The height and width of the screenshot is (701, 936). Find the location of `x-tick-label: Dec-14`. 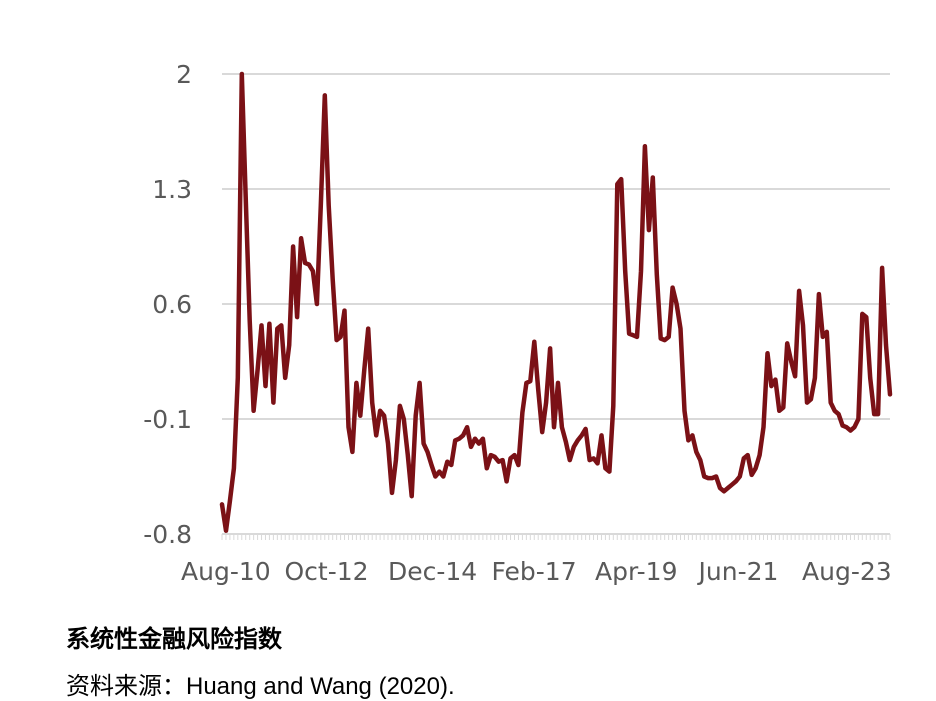

x-tick-label: Dec-14 is located at coordinates (432, 571).